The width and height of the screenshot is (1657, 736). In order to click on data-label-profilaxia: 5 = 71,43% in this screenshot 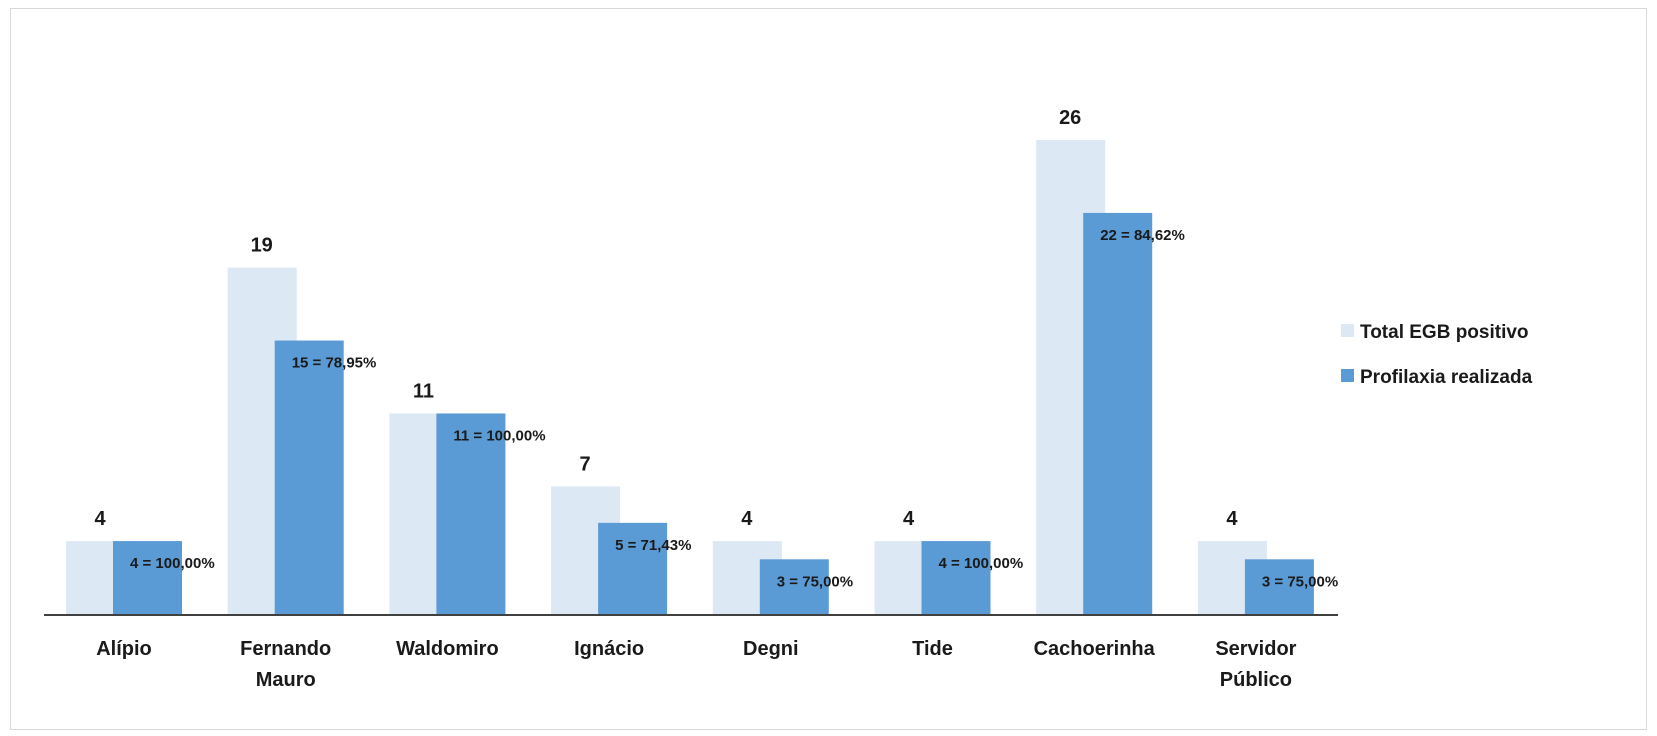, I will do `click(653, 545)`.